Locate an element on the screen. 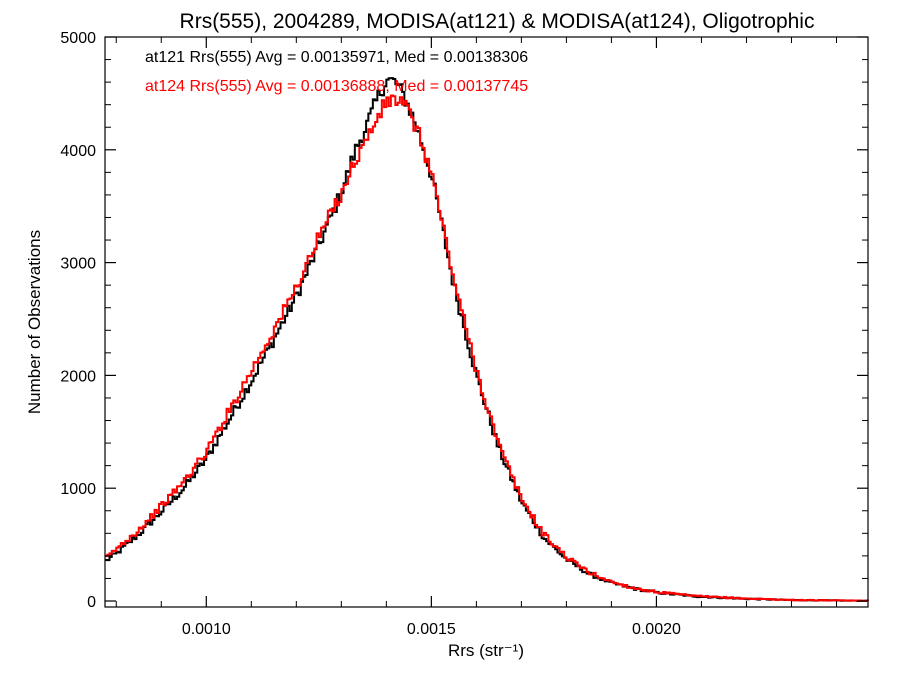  y-tick-label: 1000 is located at coordinates (78, 489).